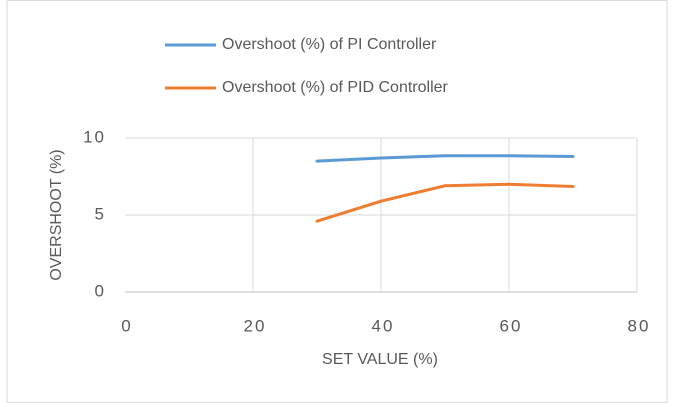 The image size is (674, 403). I want to click on legend-label: Overshoot (%) of PI Controller, so click(329, 44).